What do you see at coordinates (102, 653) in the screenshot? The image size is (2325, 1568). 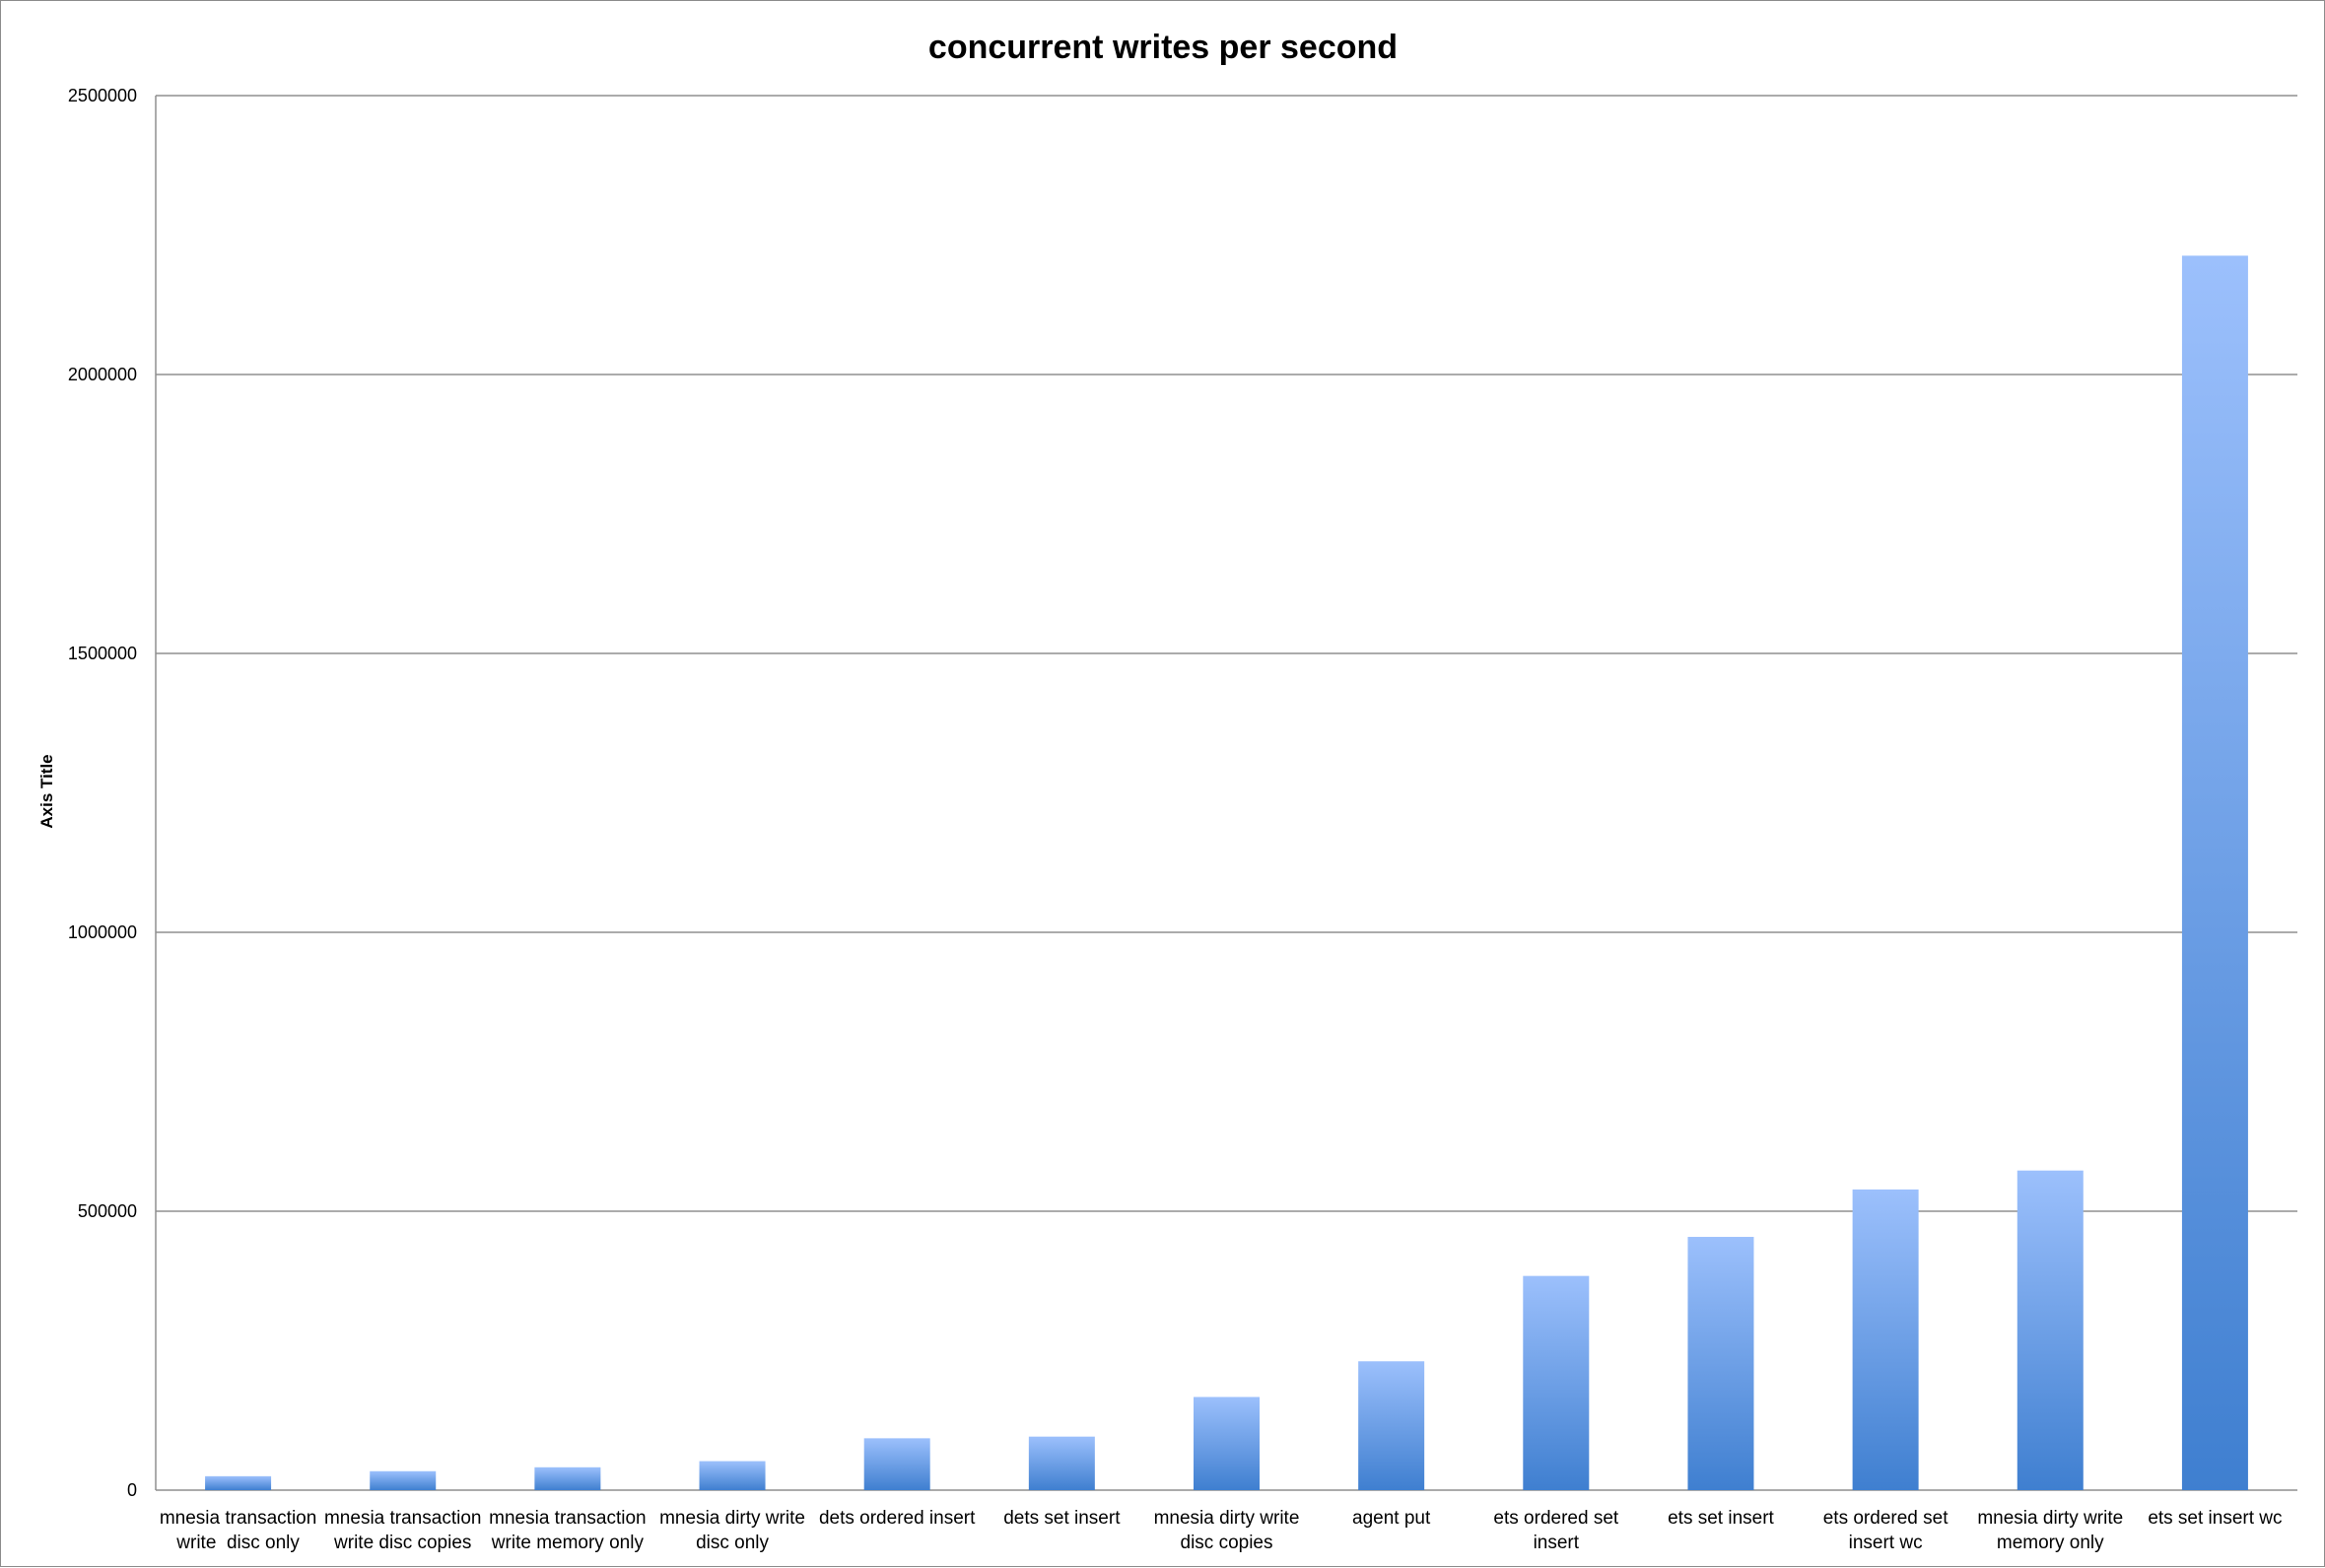 I see `y-tick-label: 1500000` at bounding box center [102, 653].